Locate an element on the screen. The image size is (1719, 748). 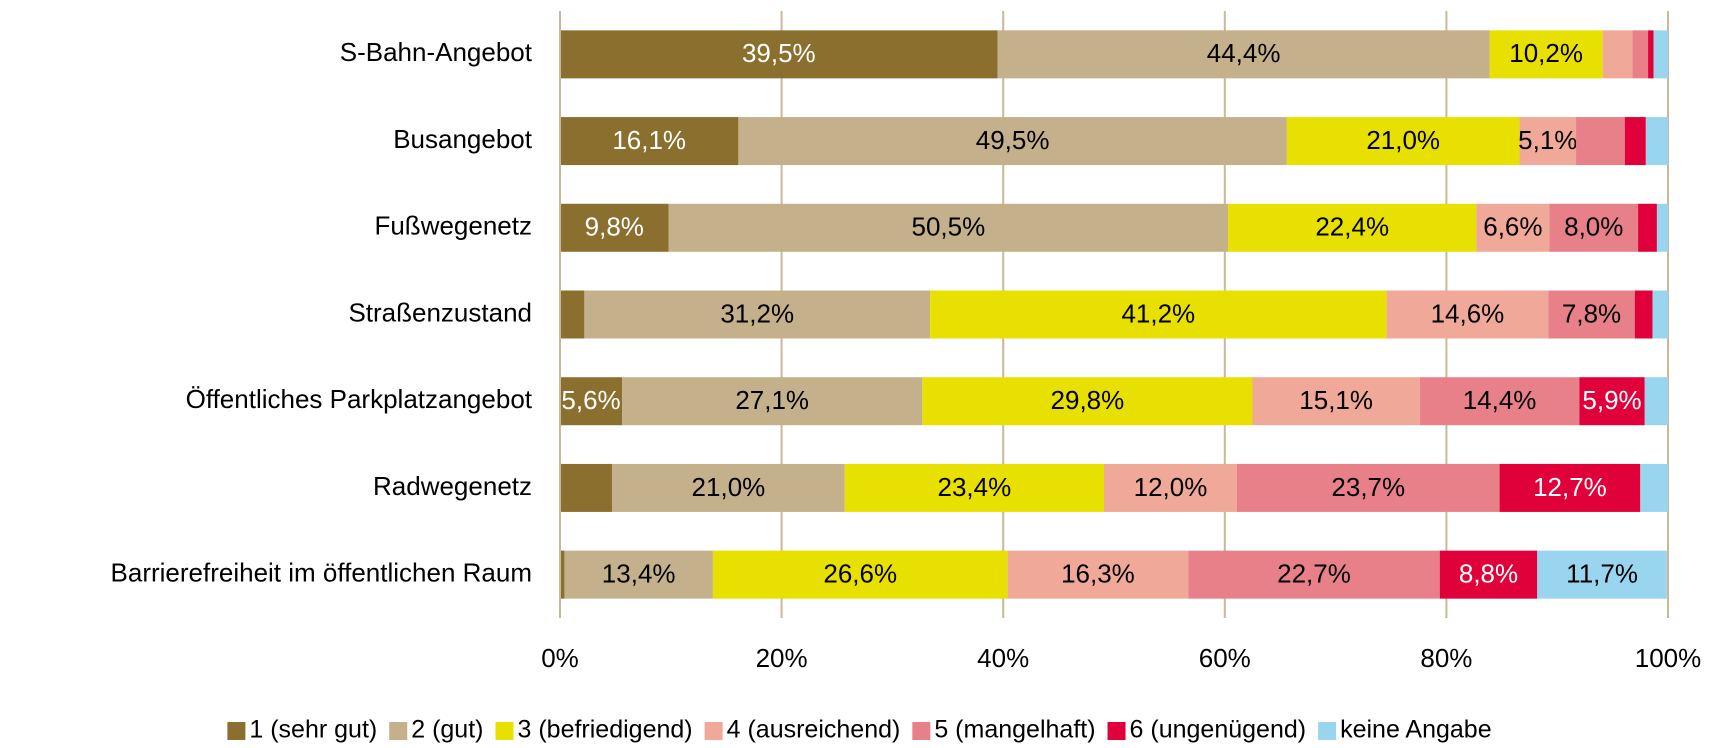
data-label: 9,8% is located at coordinates (614, 227).